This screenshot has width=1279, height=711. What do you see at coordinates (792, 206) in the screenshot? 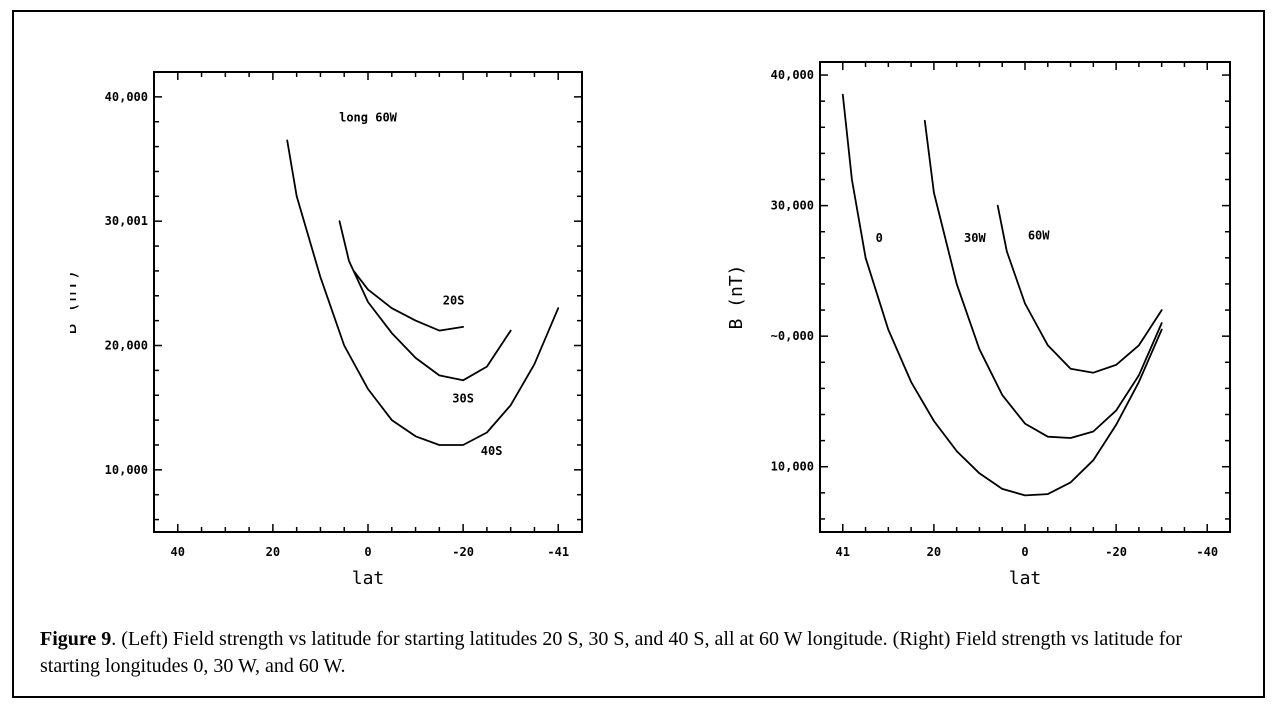
I see `chart1-y-tick-label: 30,000` at bounding box center [792, 206].